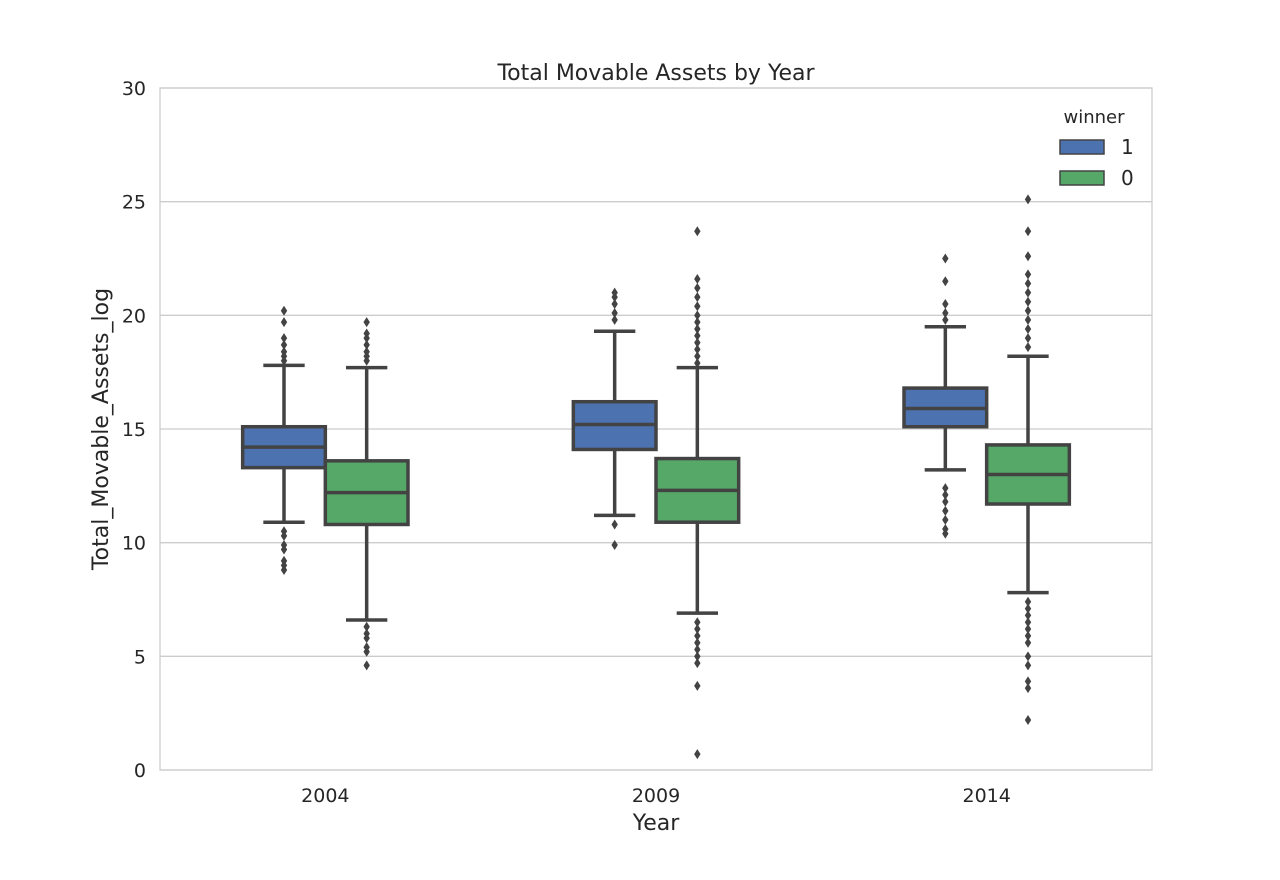  I want to click on x-tick-label: 2014, so click(986, 796).